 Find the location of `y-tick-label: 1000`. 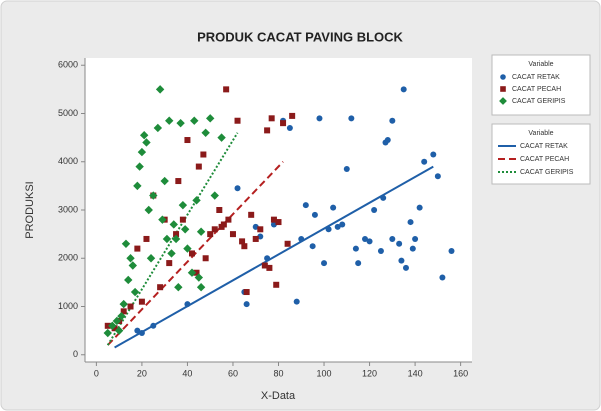

y-tick-label: 1000 is located at coordinates (68, 306).